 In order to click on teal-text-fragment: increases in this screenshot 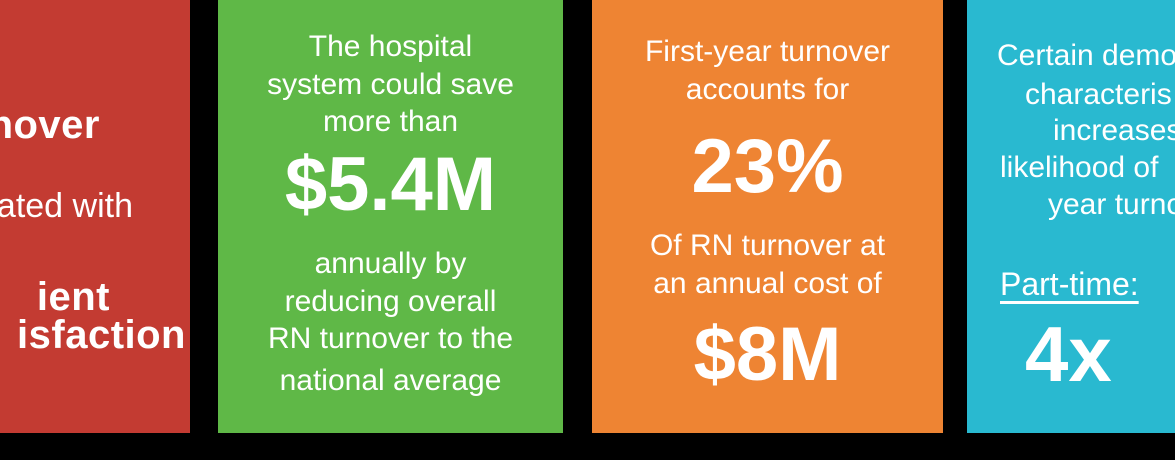, I will do `click(1114, 130)`.